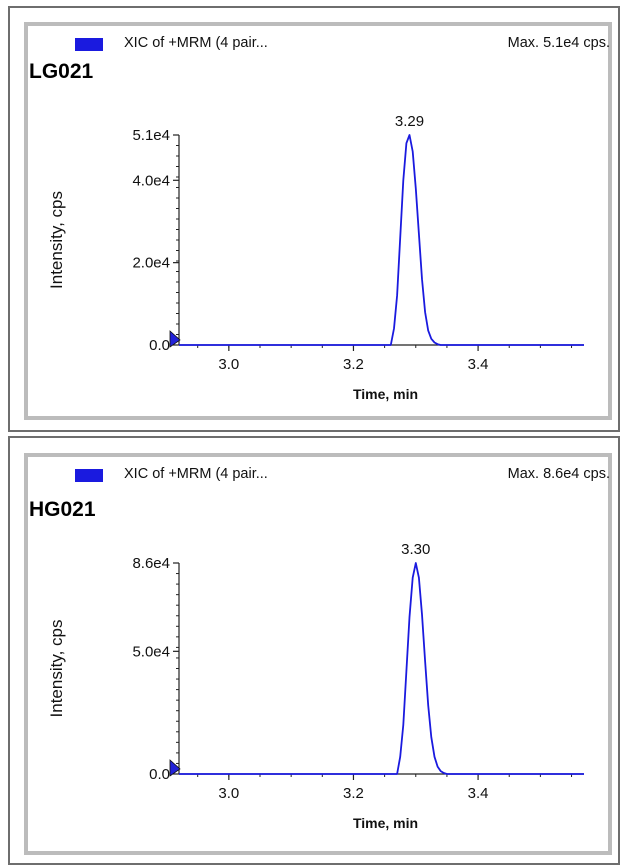 This screenshot has height=865, width=623. What do you see at coordinates (56, 240) in the screenshot?
I see `chart1-y-axis-label: Intensity, cps` at bounding box center [56, 240].